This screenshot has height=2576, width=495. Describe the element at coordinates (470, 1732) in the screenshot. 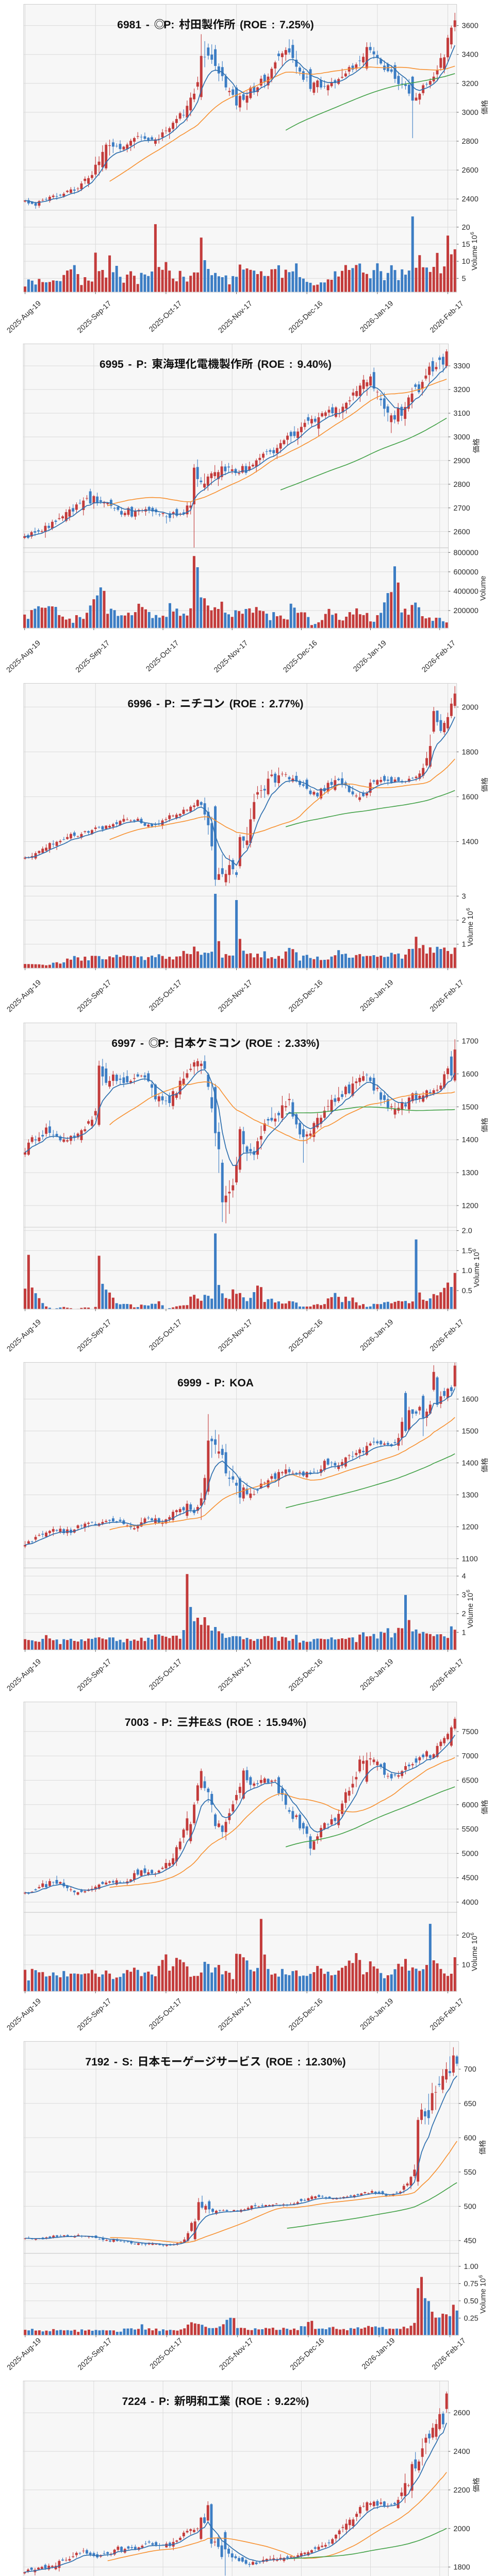

I see `svg-text: 7500` at that location.